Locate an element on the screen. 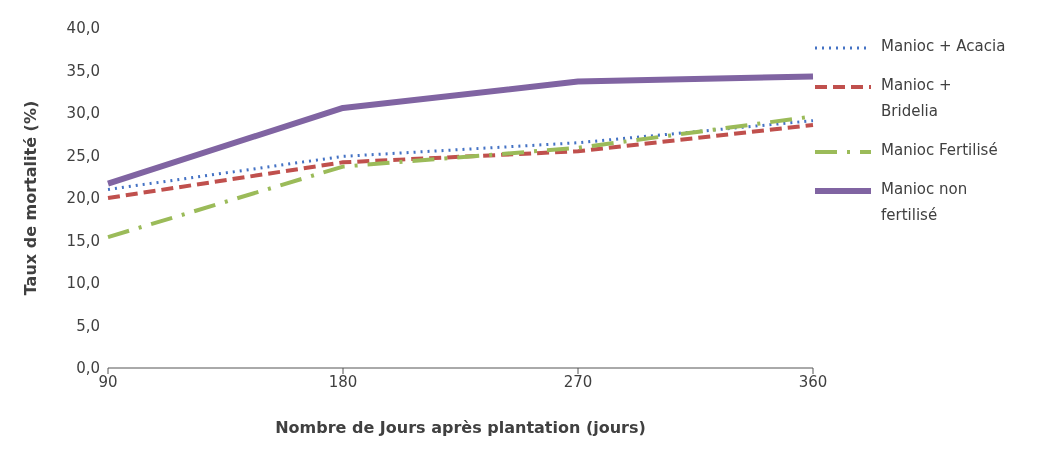 Image resolution: width=1058 pixels, height=455 pixels. x-tick-label: 180 is located at coordinates (343, 381).